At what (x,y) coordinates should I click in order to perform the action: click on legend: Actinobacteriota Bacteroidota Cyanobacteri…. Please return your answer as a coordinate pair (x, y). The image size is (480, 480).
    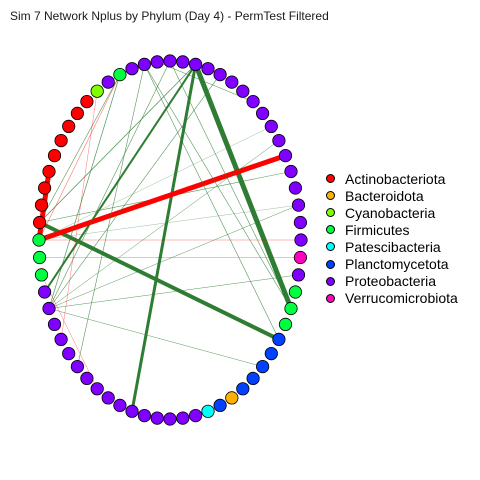
    Looking at the image, I should click on (392, 238).